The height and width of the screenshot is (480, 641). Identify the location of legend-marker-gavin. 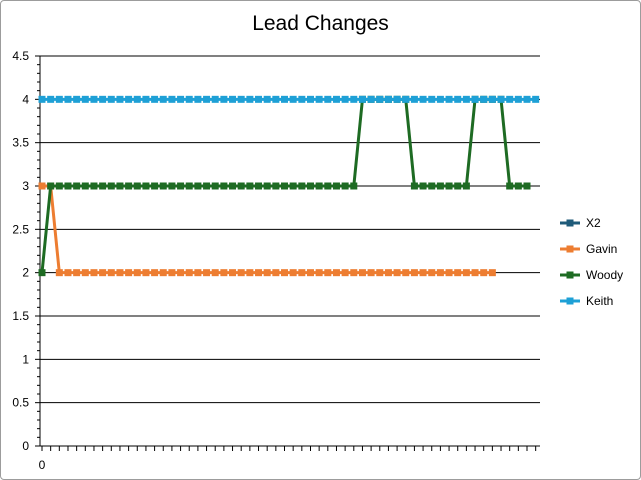
(570, 249).